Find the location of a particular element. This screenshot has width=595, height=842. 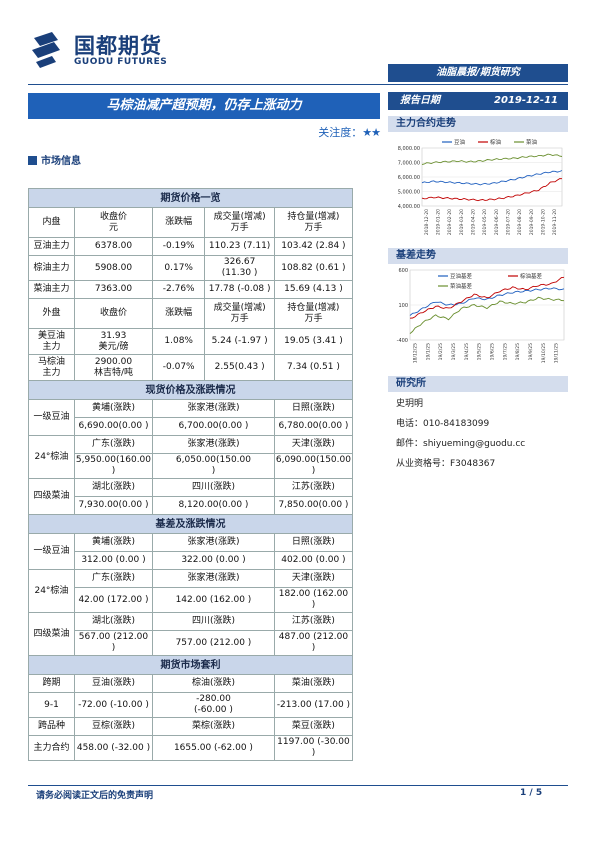

chart2-heading: 基差走势 is located at coordinates (478, 256).